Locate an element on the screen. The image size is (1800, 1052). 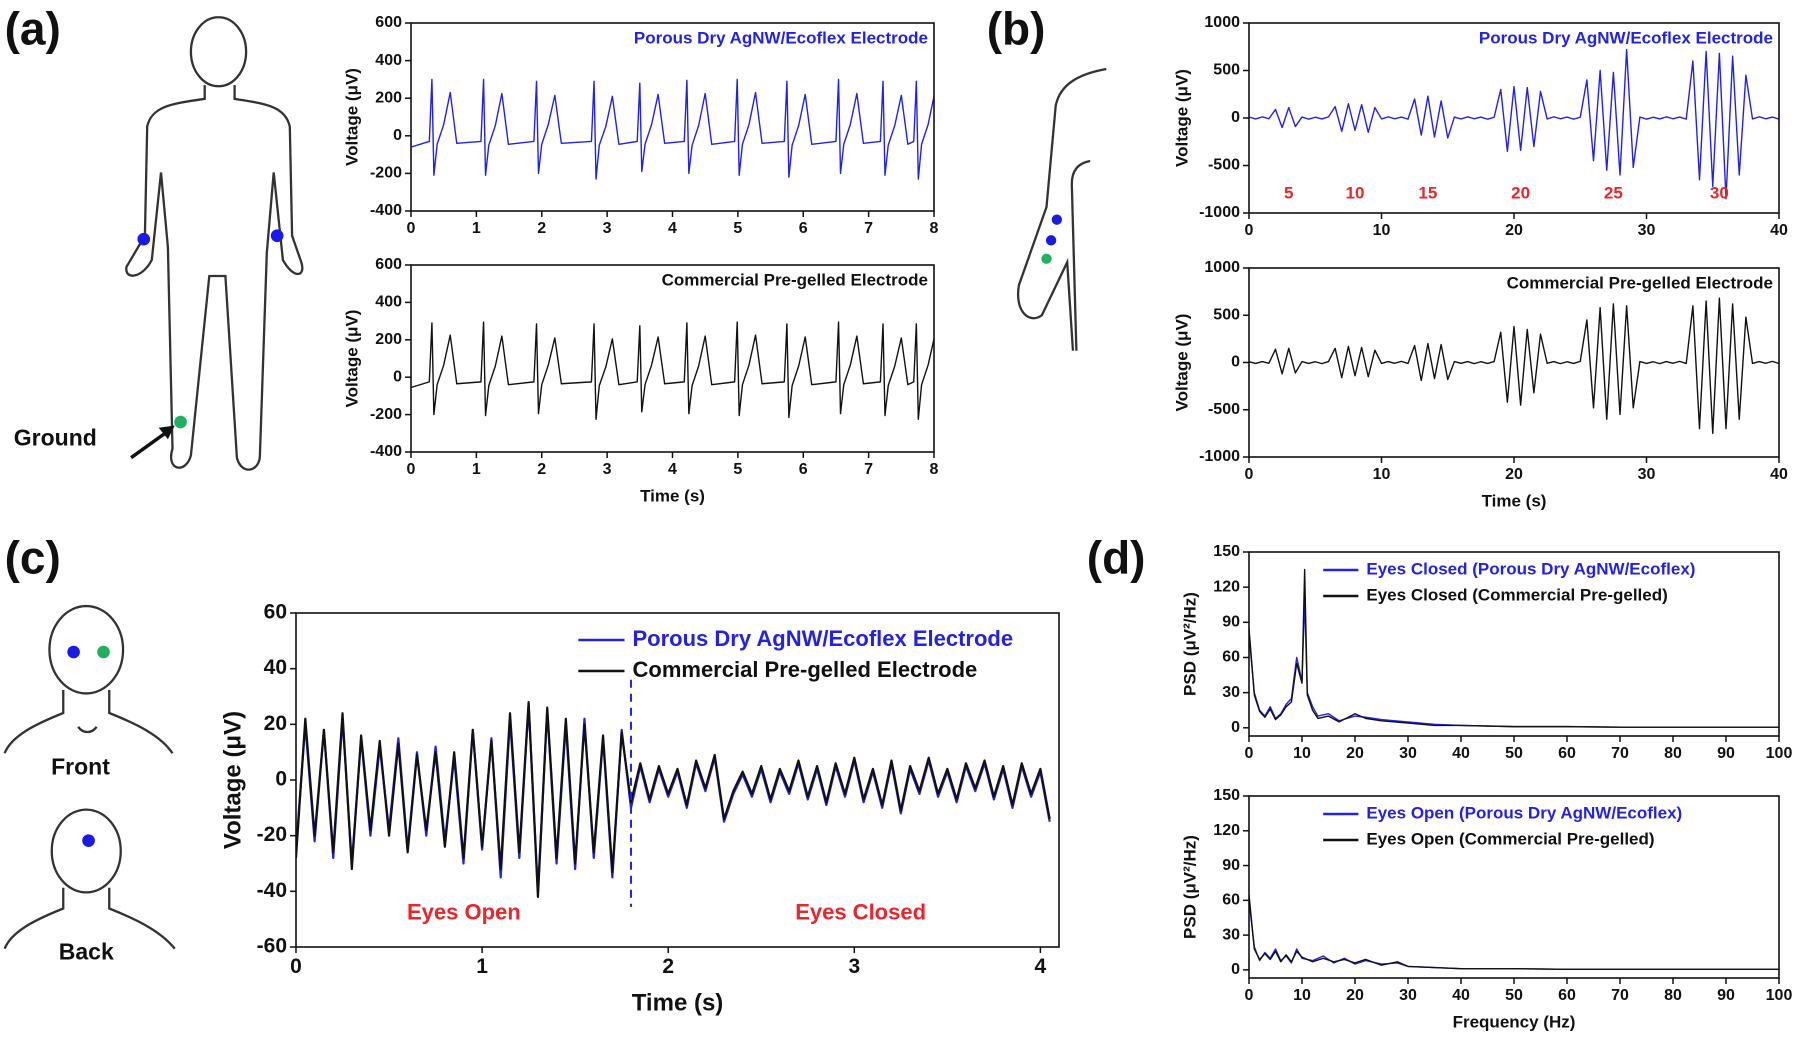
x-tick-label: 70 is located at coordinates (1620, 753).